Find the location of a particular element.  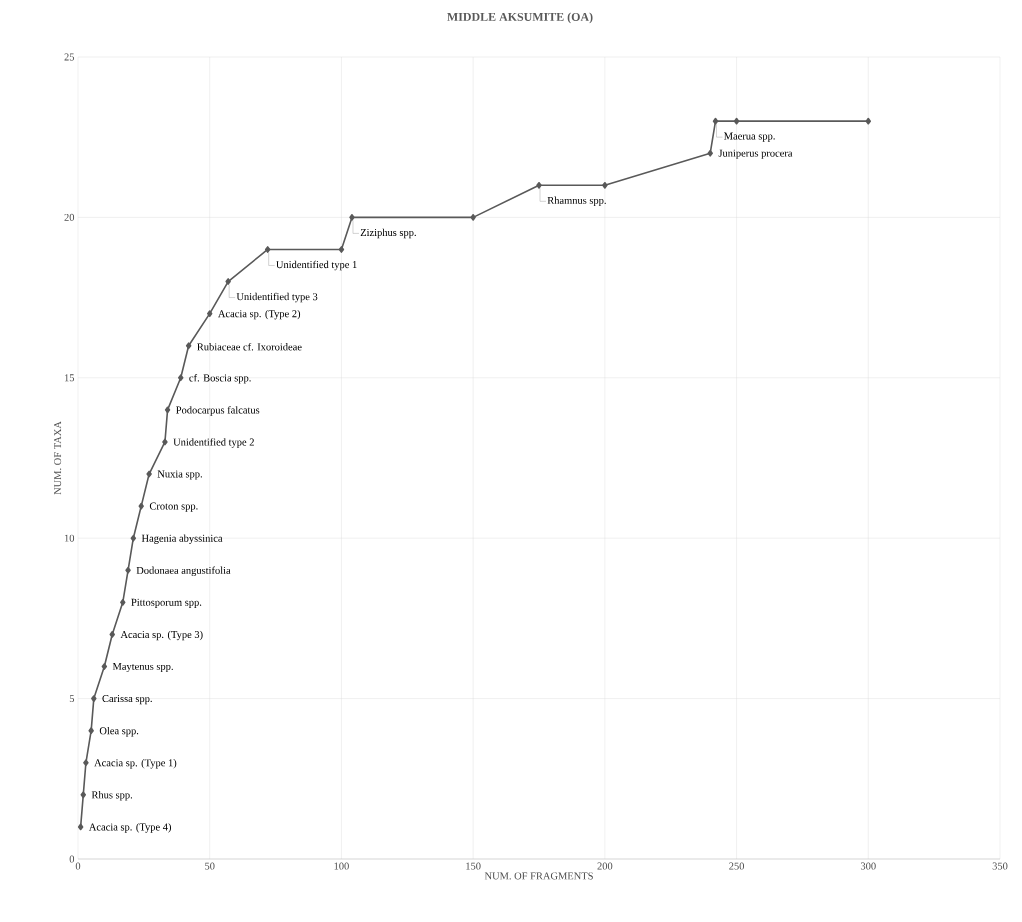

annotation: Carissa spp. is located at coordinates (127, 700).